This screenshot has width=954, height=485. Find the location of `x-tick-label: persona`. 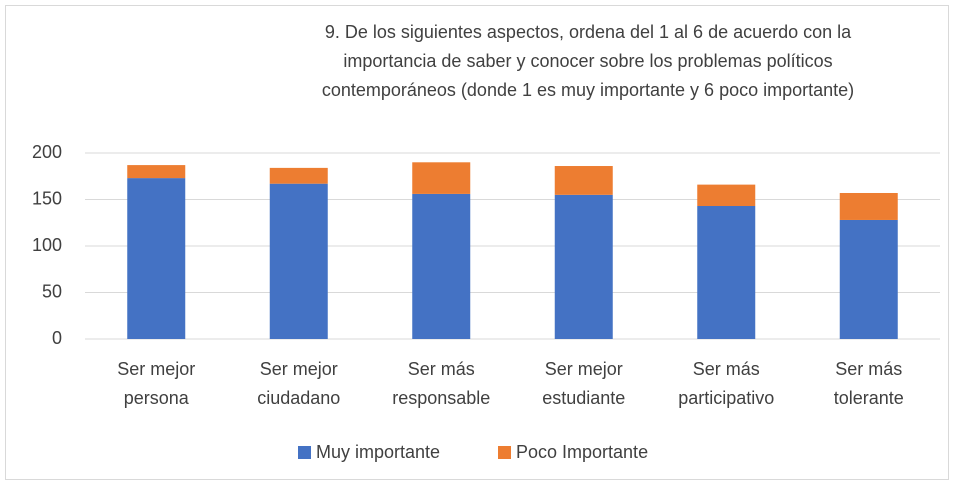

x-tick-label: persona is located at coordinates (157, 398).